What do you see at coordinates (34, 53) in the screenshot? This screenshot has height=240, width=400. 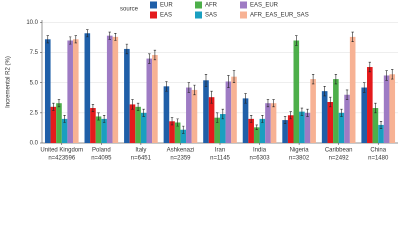 I see `y-tick-label: 7.5` at bounding box center [34, 53].